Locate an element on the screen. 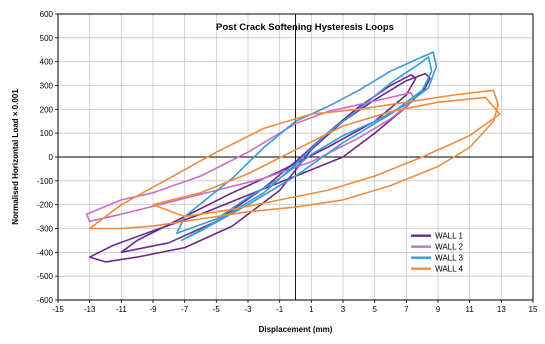 Image resolution: width=545 pixels, height=344 pixels. x-tick-label: 13 is located at coordinates (501, 309).